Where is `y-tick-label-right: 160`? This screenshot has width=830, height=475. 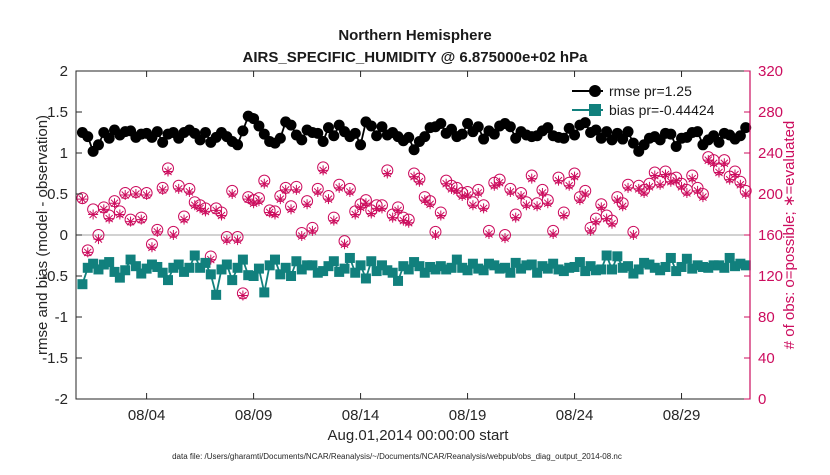 y-tick-label-right: 160 is located at coordinates (770, 235).